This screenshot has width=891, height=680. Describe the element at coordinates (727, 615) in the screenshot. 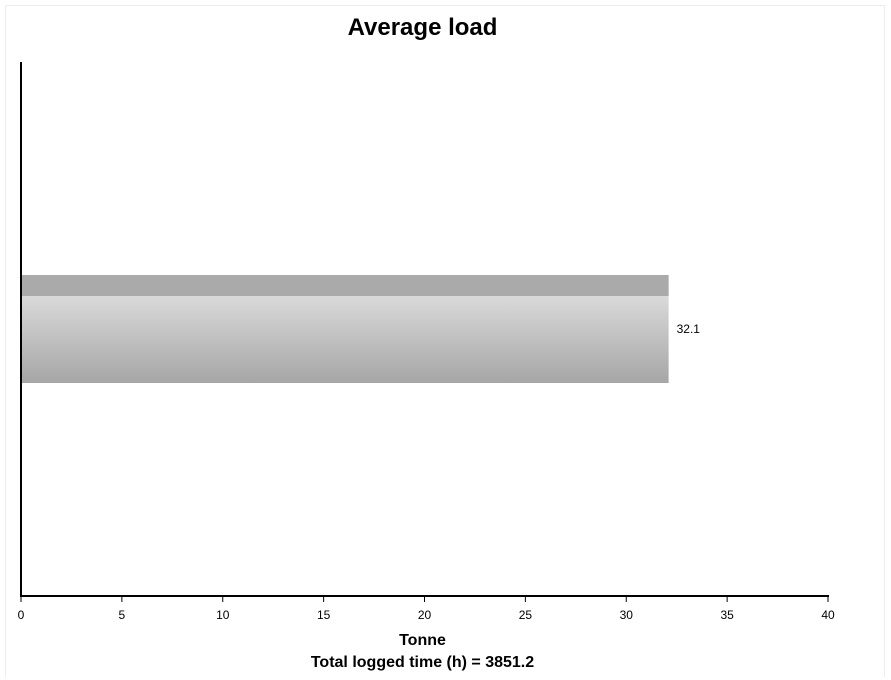

I see `x-tick-label: 35` at that location.